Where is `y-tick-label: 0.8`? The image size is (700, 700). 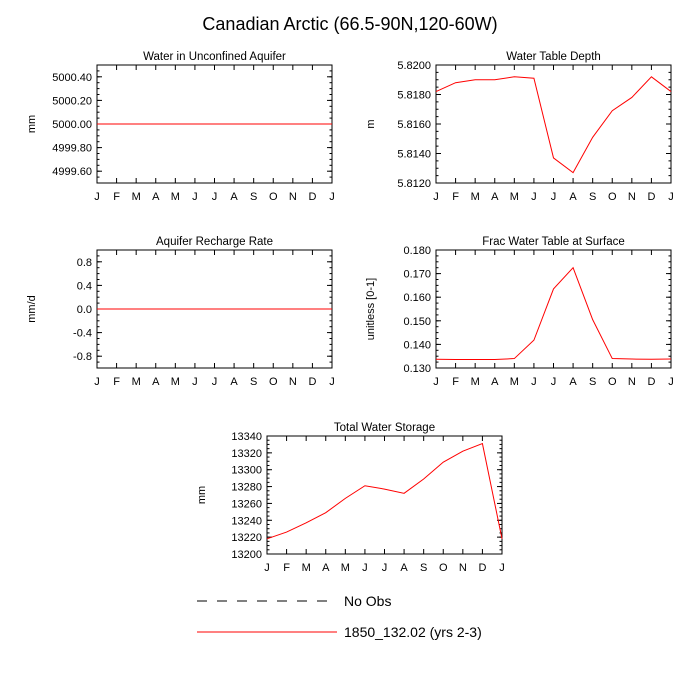
y-tick-label: 0.8 is located at coordinates (84, 263).